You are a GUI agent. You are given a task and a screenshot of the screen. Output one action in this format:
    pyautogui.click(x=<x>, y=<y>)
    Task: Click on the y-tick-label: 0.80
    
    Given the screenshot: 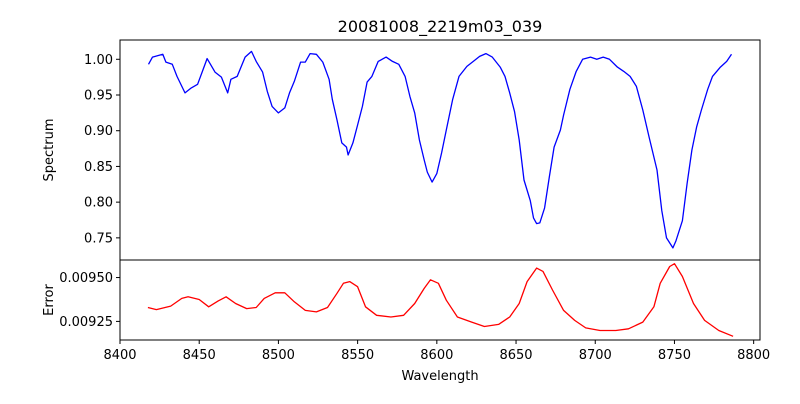 What is the action you would take?
    pyautogui.click(x=98, y=203)
    